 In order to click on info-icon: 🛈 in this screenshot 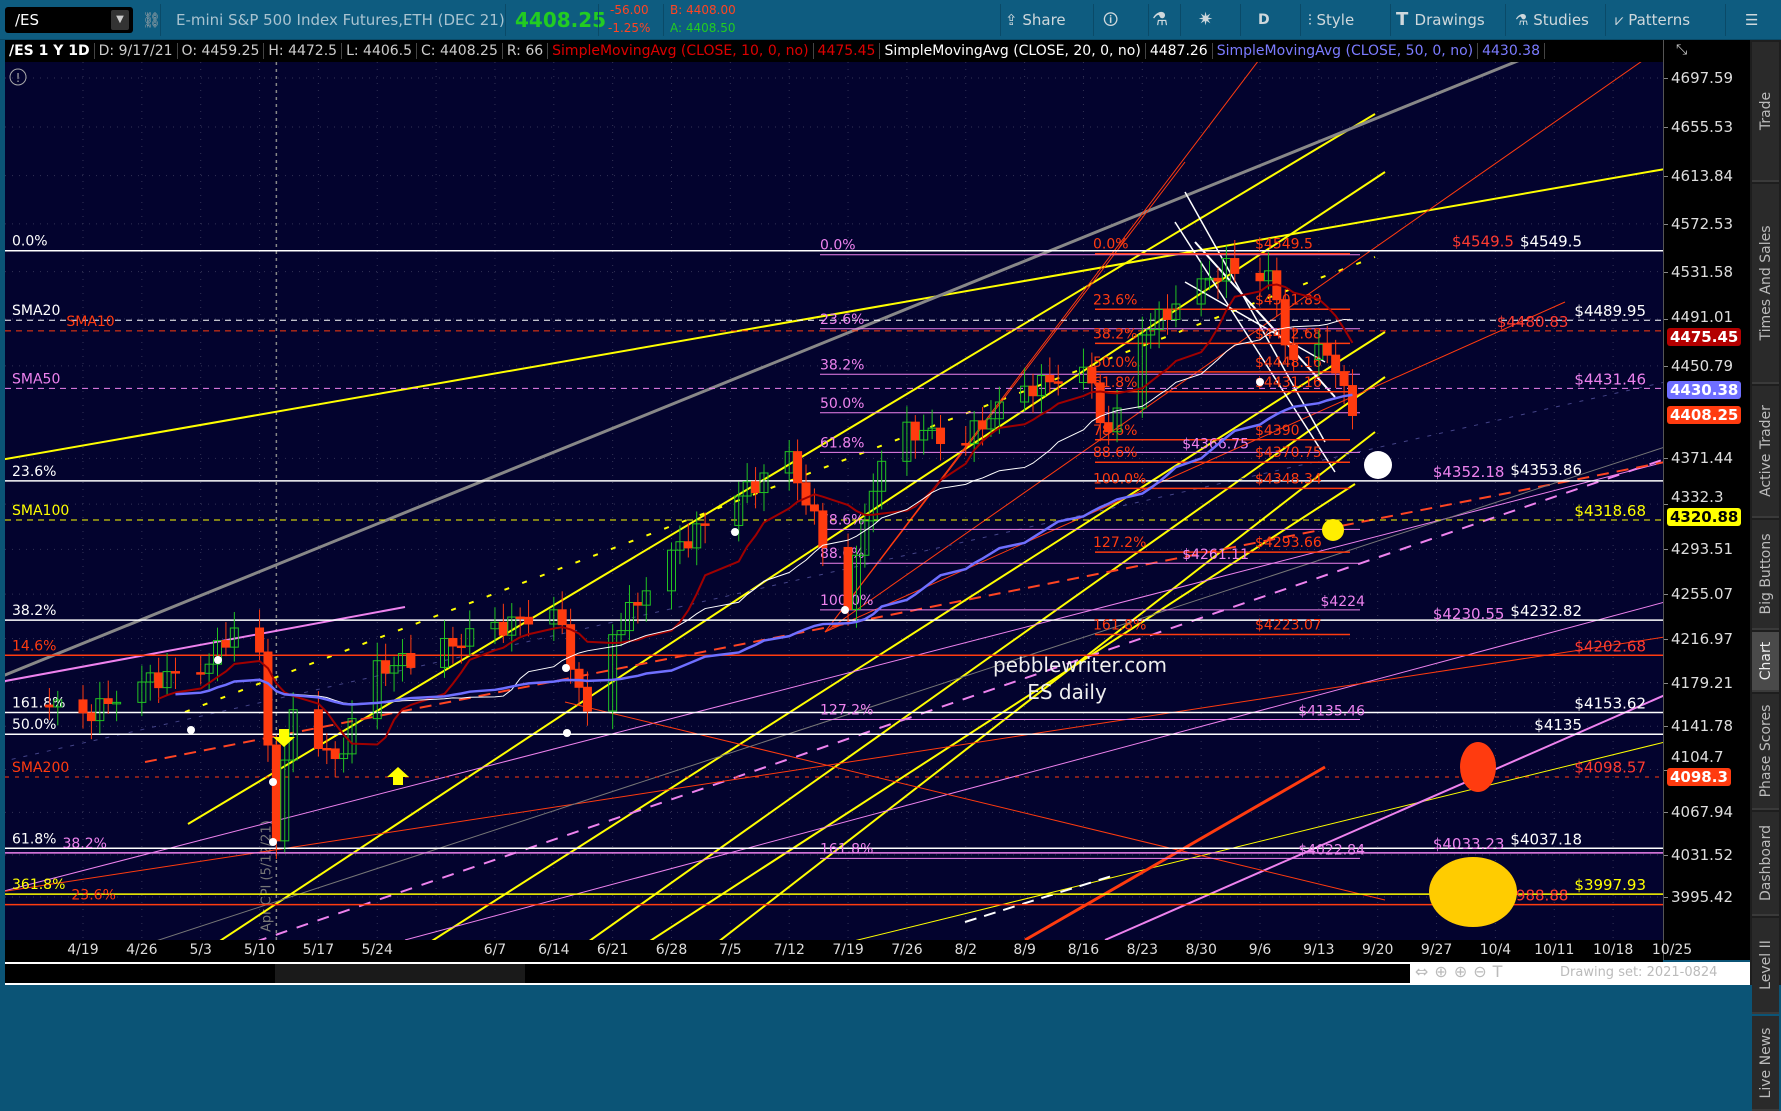, I will do `click(1111, 20)`.